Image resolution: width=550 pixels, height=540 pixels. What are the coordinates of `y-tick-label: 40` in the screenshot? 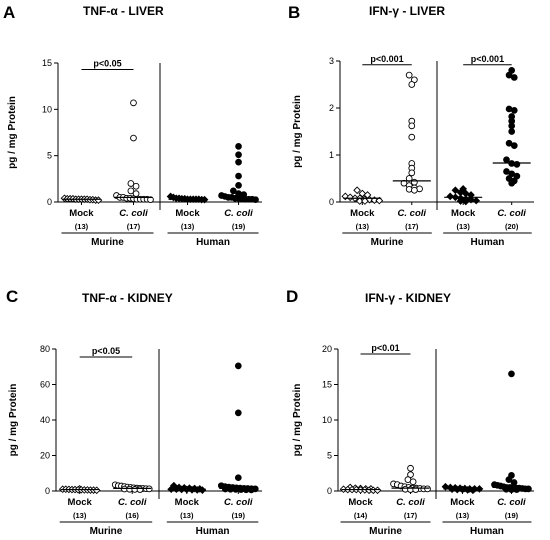 It's located at (45, 420).